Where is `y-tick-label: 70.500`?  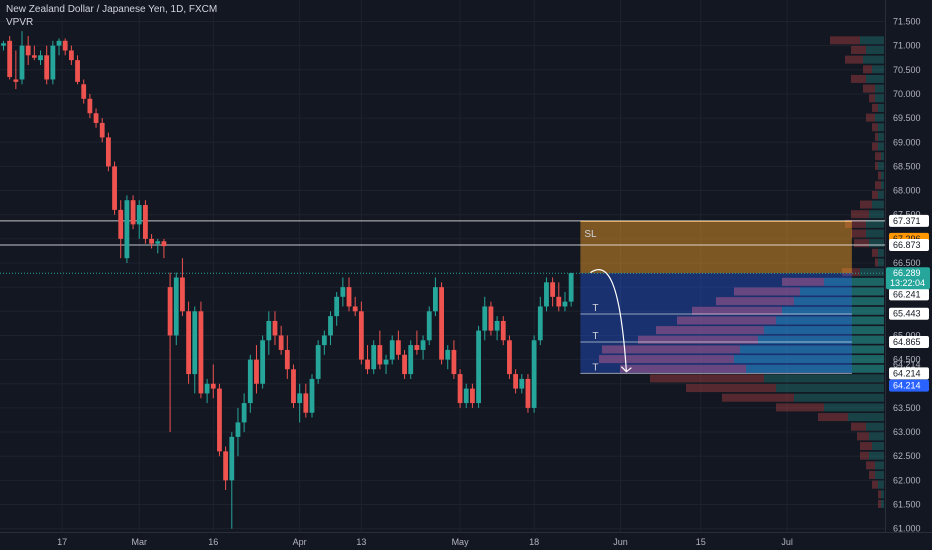
y-tick-label: 70.500 is located at coordinates (907, 70).